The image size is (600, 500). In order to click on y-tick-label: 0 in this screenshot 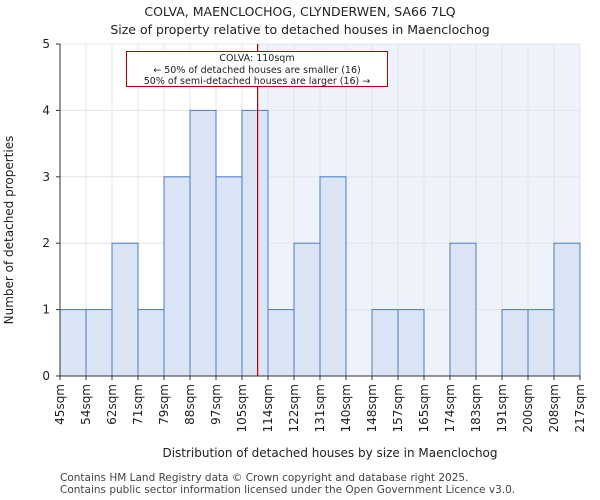, I will do `click(46, 376)`.